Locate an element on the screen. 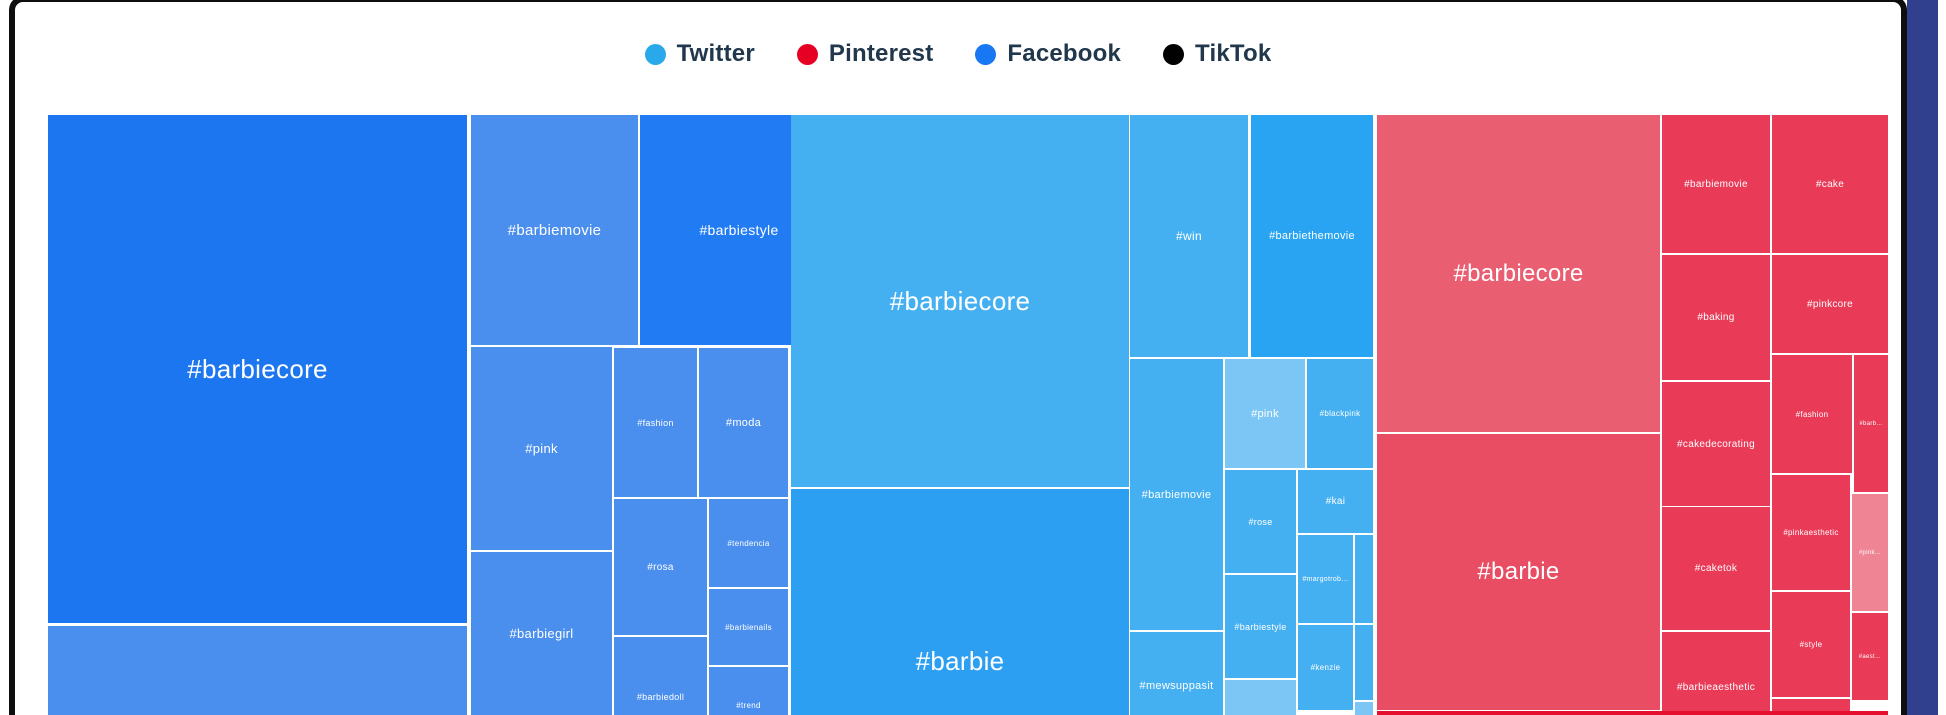 This screenshot has height=715, width=1946. treemap-tile-facebook-barbiedoll: #barbiedoll is located at coordinates (660, 676).